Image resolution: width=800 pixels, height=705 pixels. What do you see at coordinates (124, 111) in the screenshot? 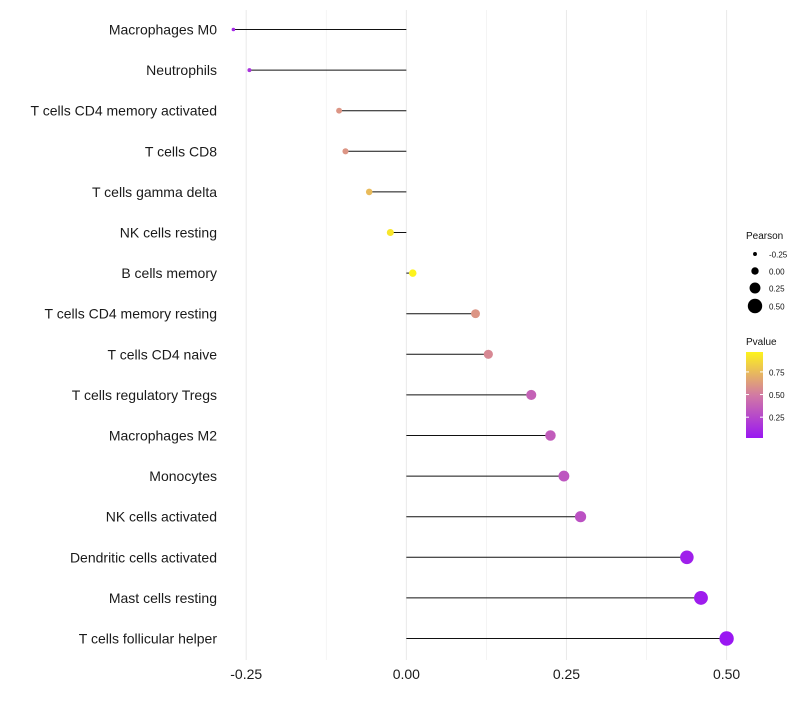
I see `y-tick-label: T cells CD4 memory activated` at bounding box center [124, 111].